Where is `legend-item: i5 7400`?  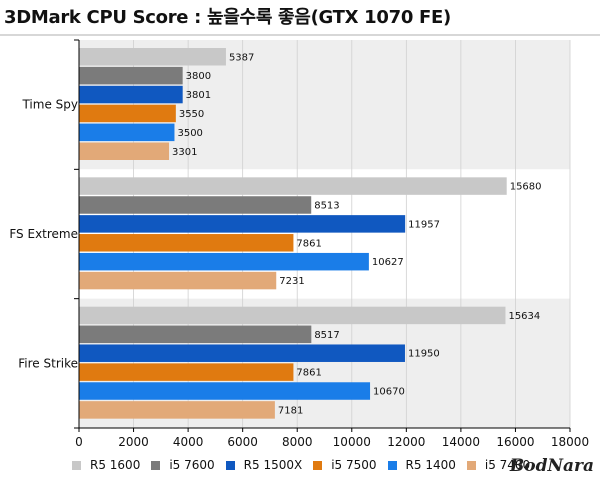
legend-item: i5 7400 is located at coordinates (498, 465).